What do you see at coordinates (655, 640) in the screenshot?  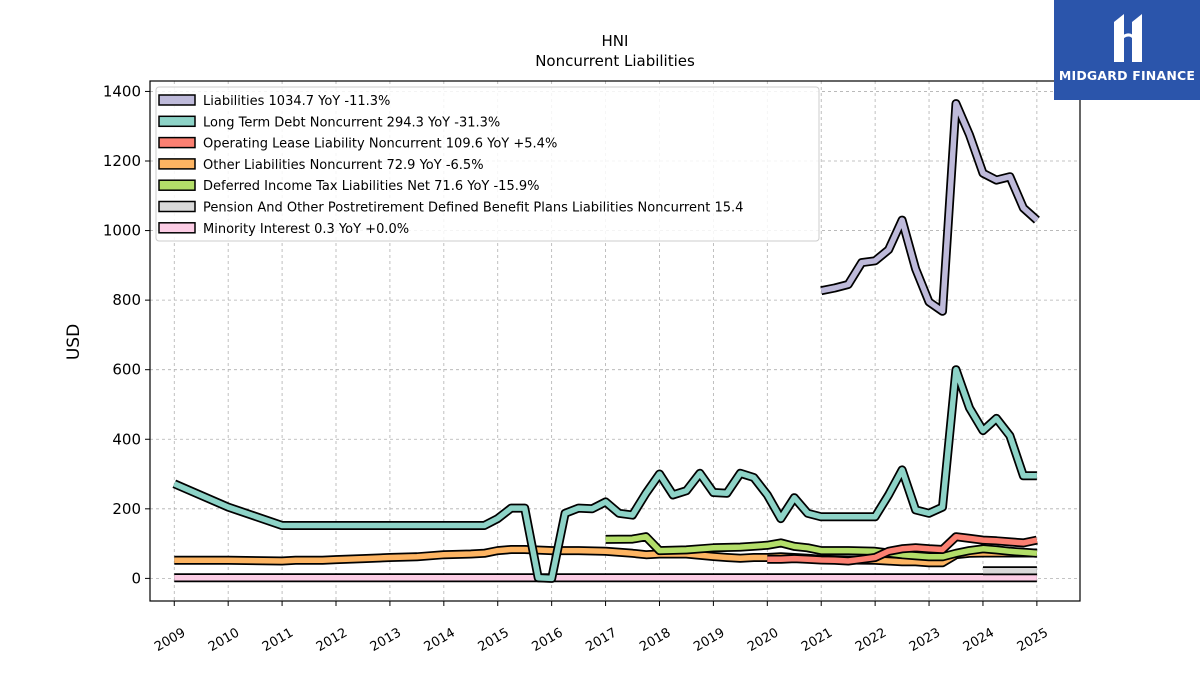 I see `x-tick-label: 2018` at bounding box center [655, 640].